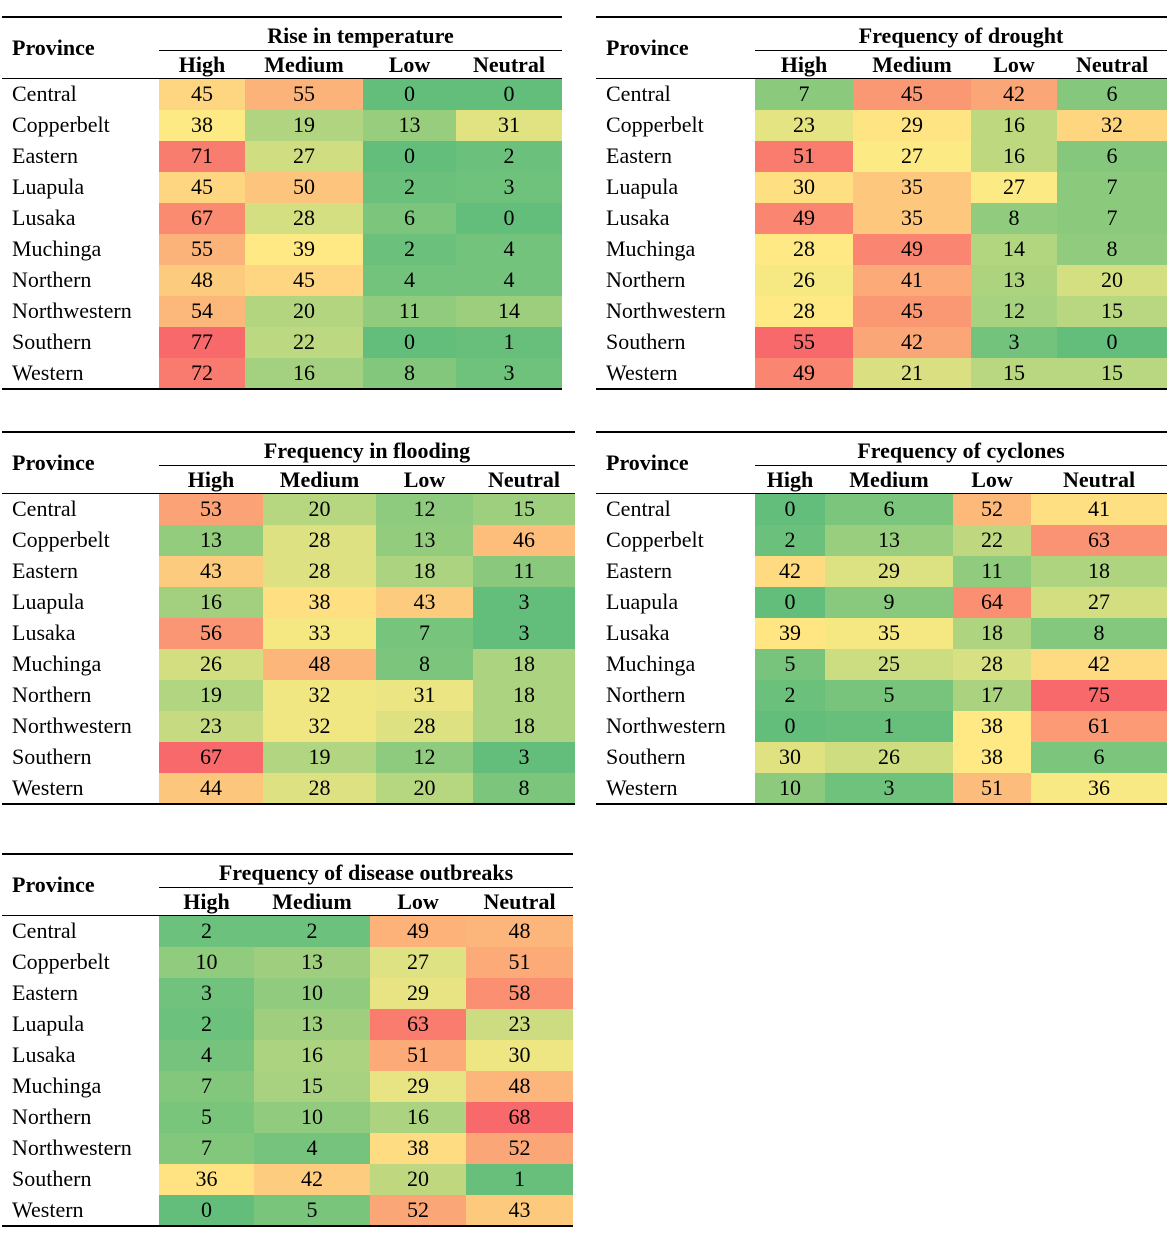  Describe the element at coordinates (409, 280) in the screenshot. I see `heat-cell-northern-low: 4` at that location.